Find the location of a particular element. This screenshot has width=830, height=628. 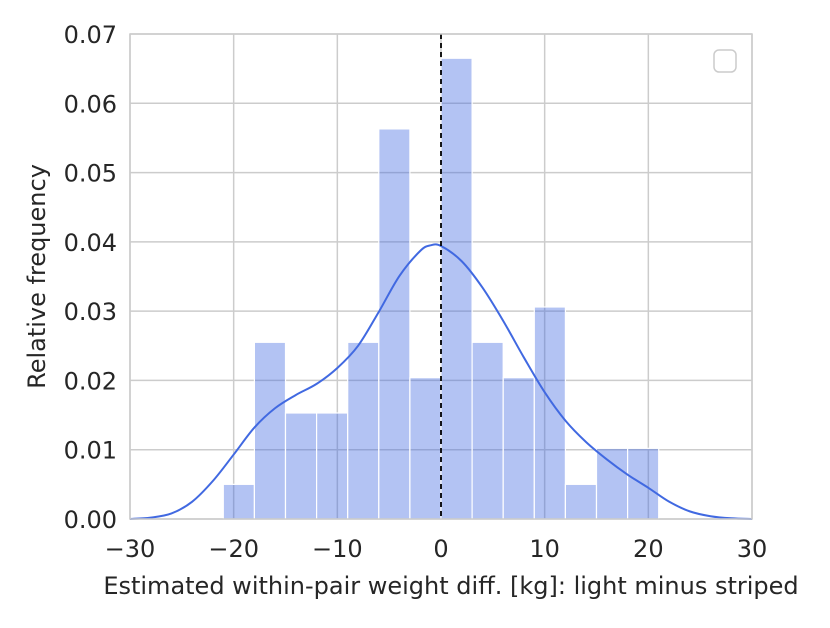

x-tick-label: 20 is located at coordinates (648, 549).